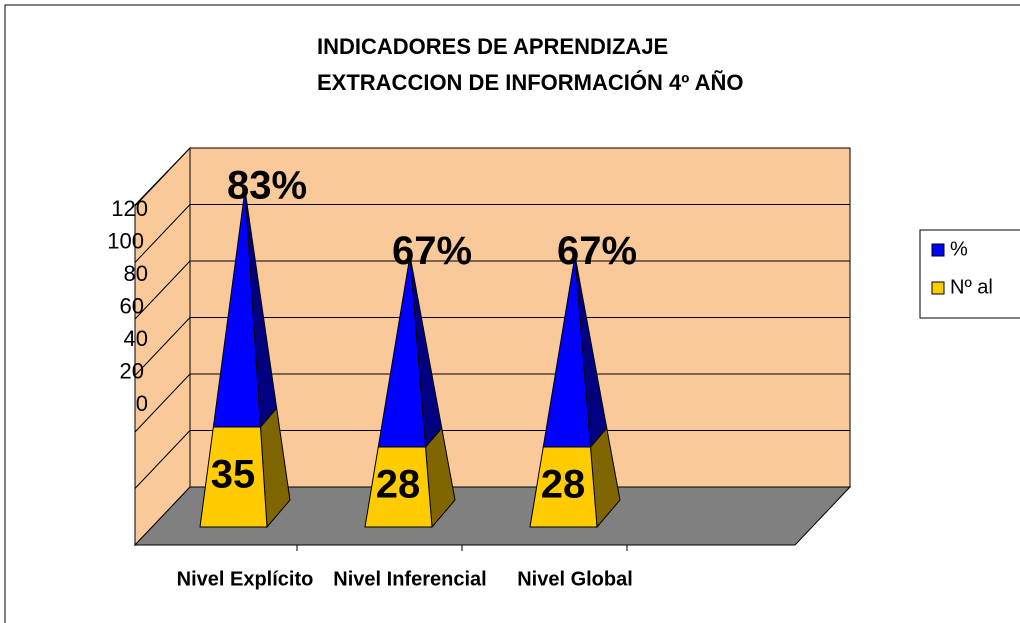  Describe the element at coordinates (409, 579) in the screenshot. I see `x-tick-label: Nivel Inferencial` at that location.